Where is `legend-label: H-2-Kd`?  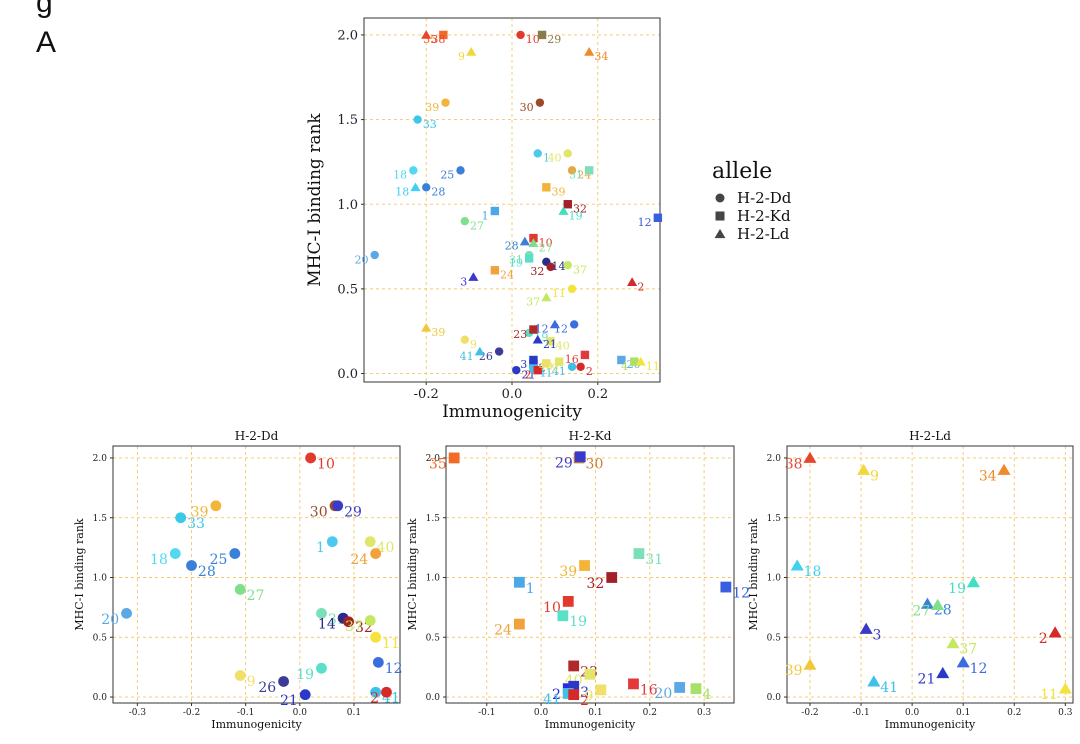
legend-label: H-2-Kd is located at coordinates (764, 216).